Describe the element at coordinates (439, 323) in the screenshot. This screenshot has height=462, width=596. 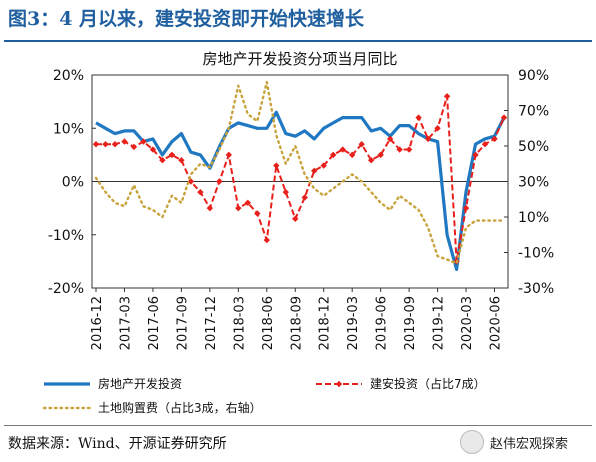
I see `x-tick-label: 2019-12` at that location.